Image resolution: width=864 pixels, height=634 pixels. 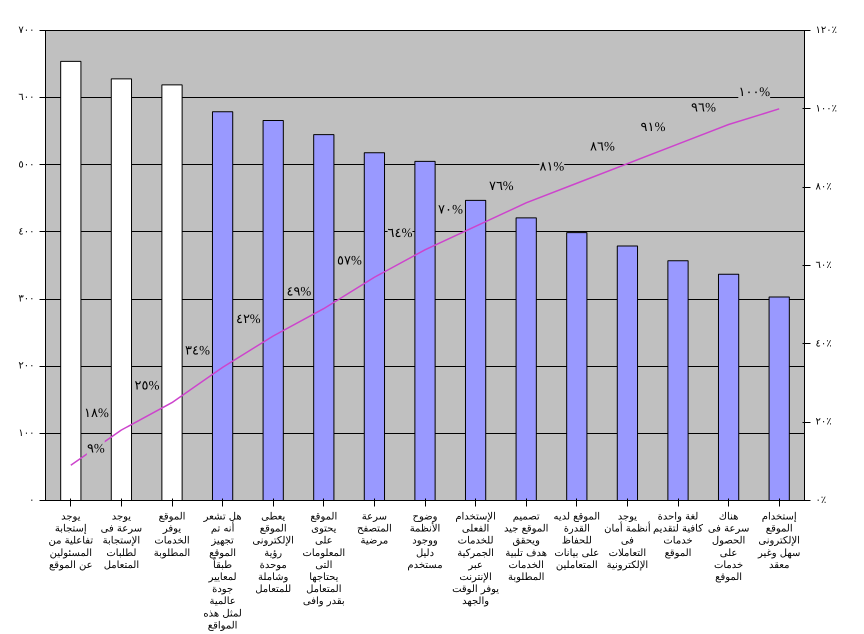 What do you see at coordinates (551, 166) in the screenshot?
I see `data-label: ٨١%` at bounding box center [551, 166].